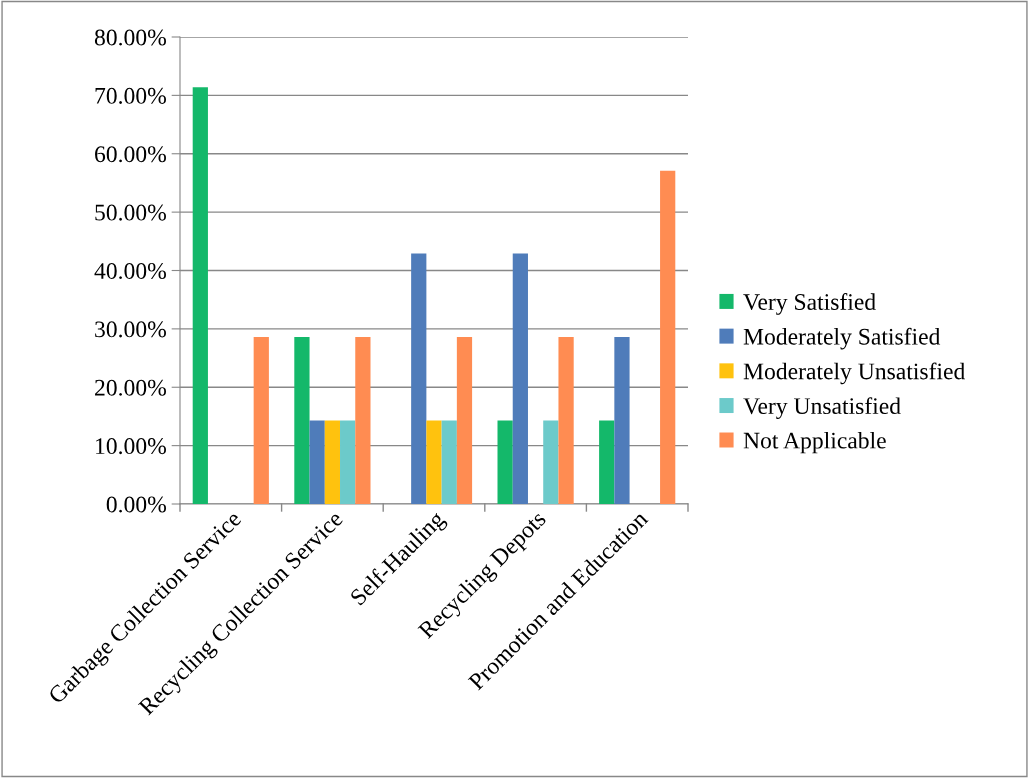 Image resolution: width=1029 pixels, height=778 pixels. Describe the element at coordinates (130, 271) in the screenshot. I see `y-tick-label: 40.00%` at that location.